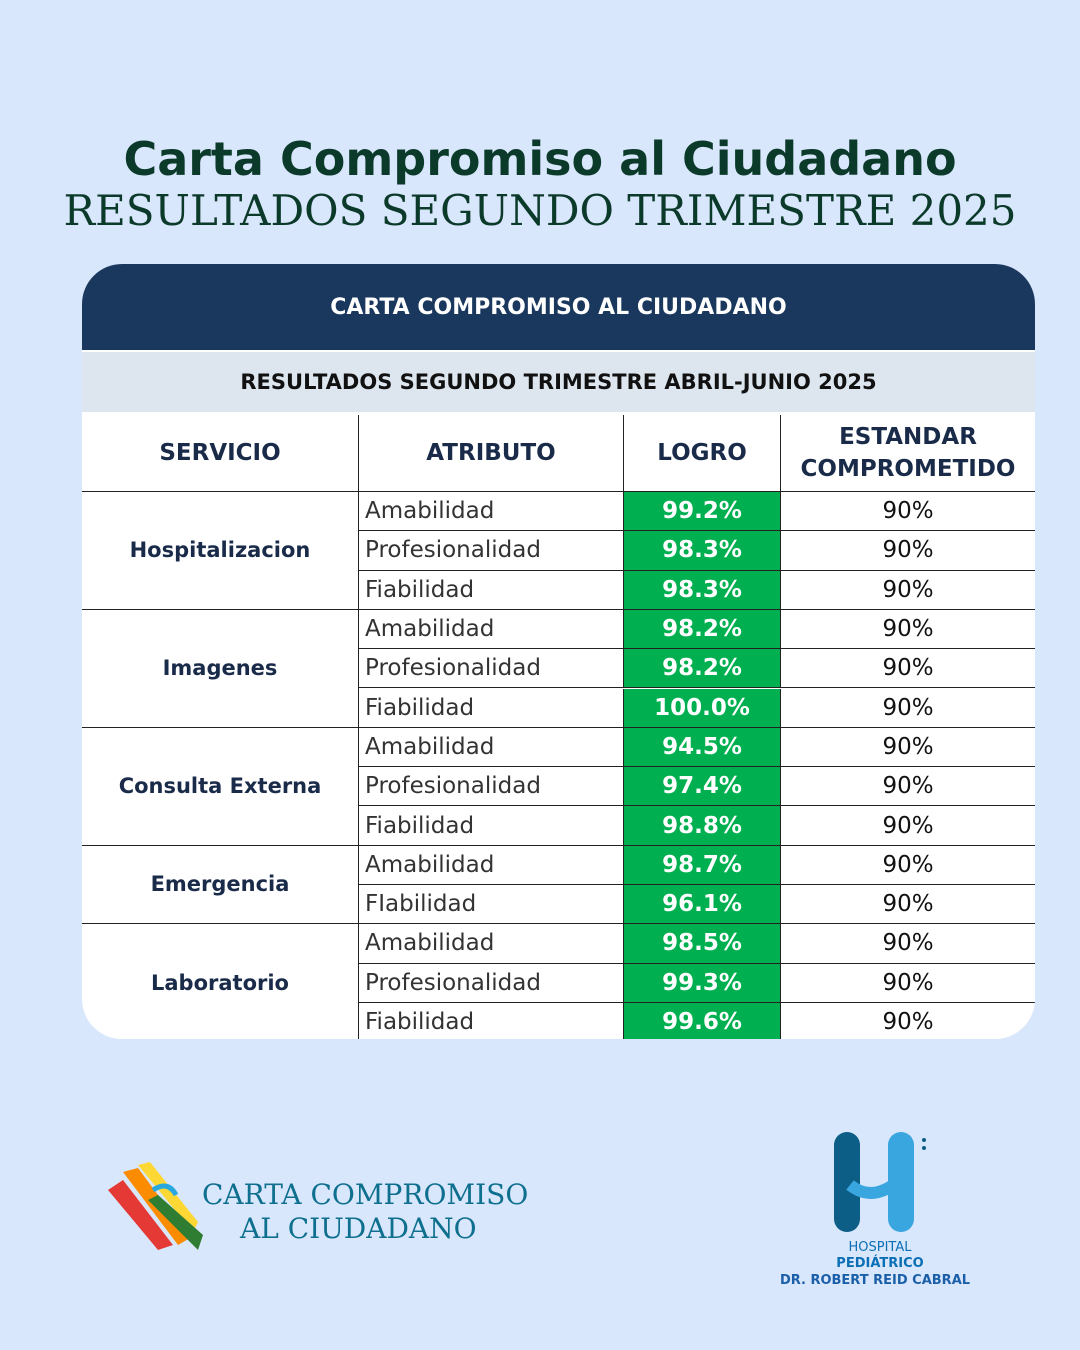 The height and width of the screenshot is (1350, 1080). Describe the element at coordinates (880, 1263) in the screenshot. I see `right-logo-text: PEDIÁTRICO` at that location.